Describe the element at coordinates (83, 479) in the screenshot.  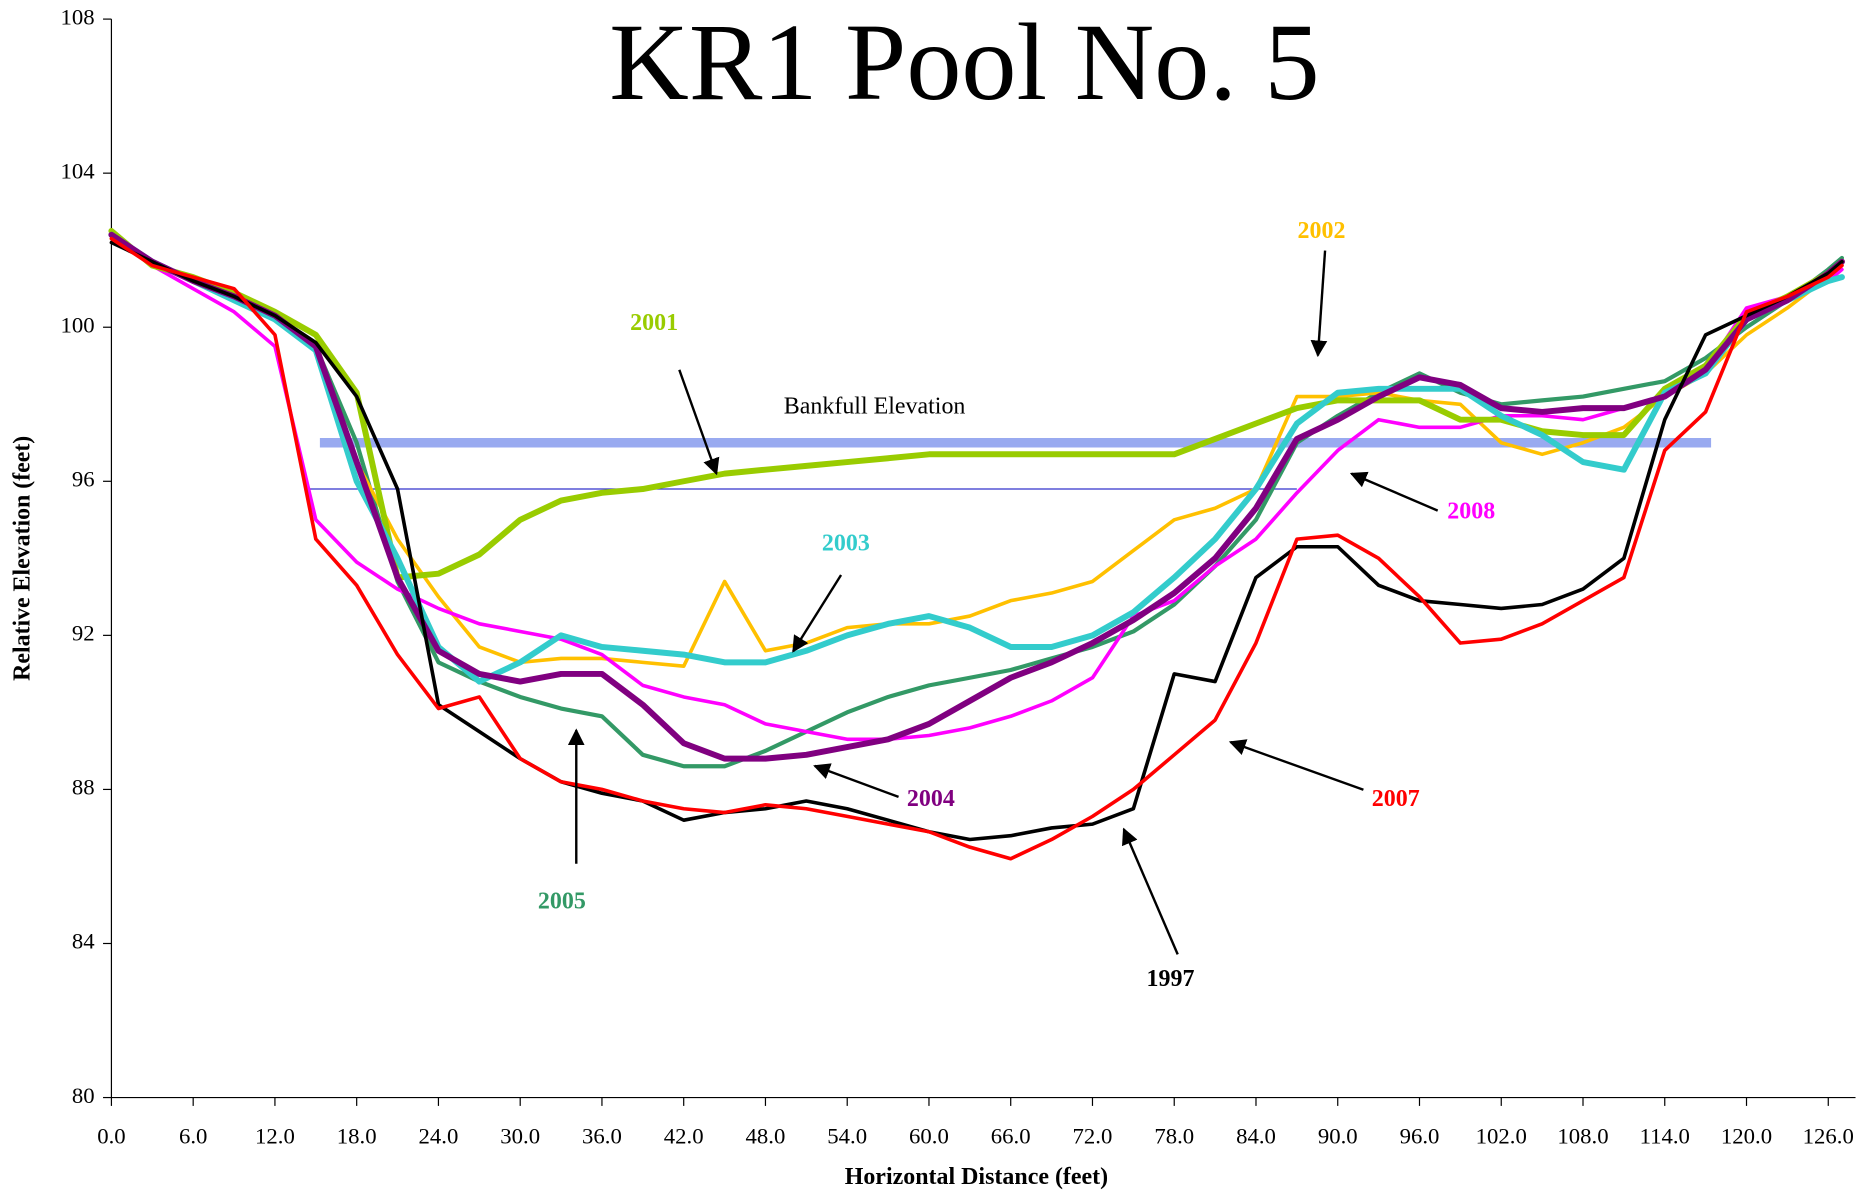
I see `y-tick-label: 96` at that location.